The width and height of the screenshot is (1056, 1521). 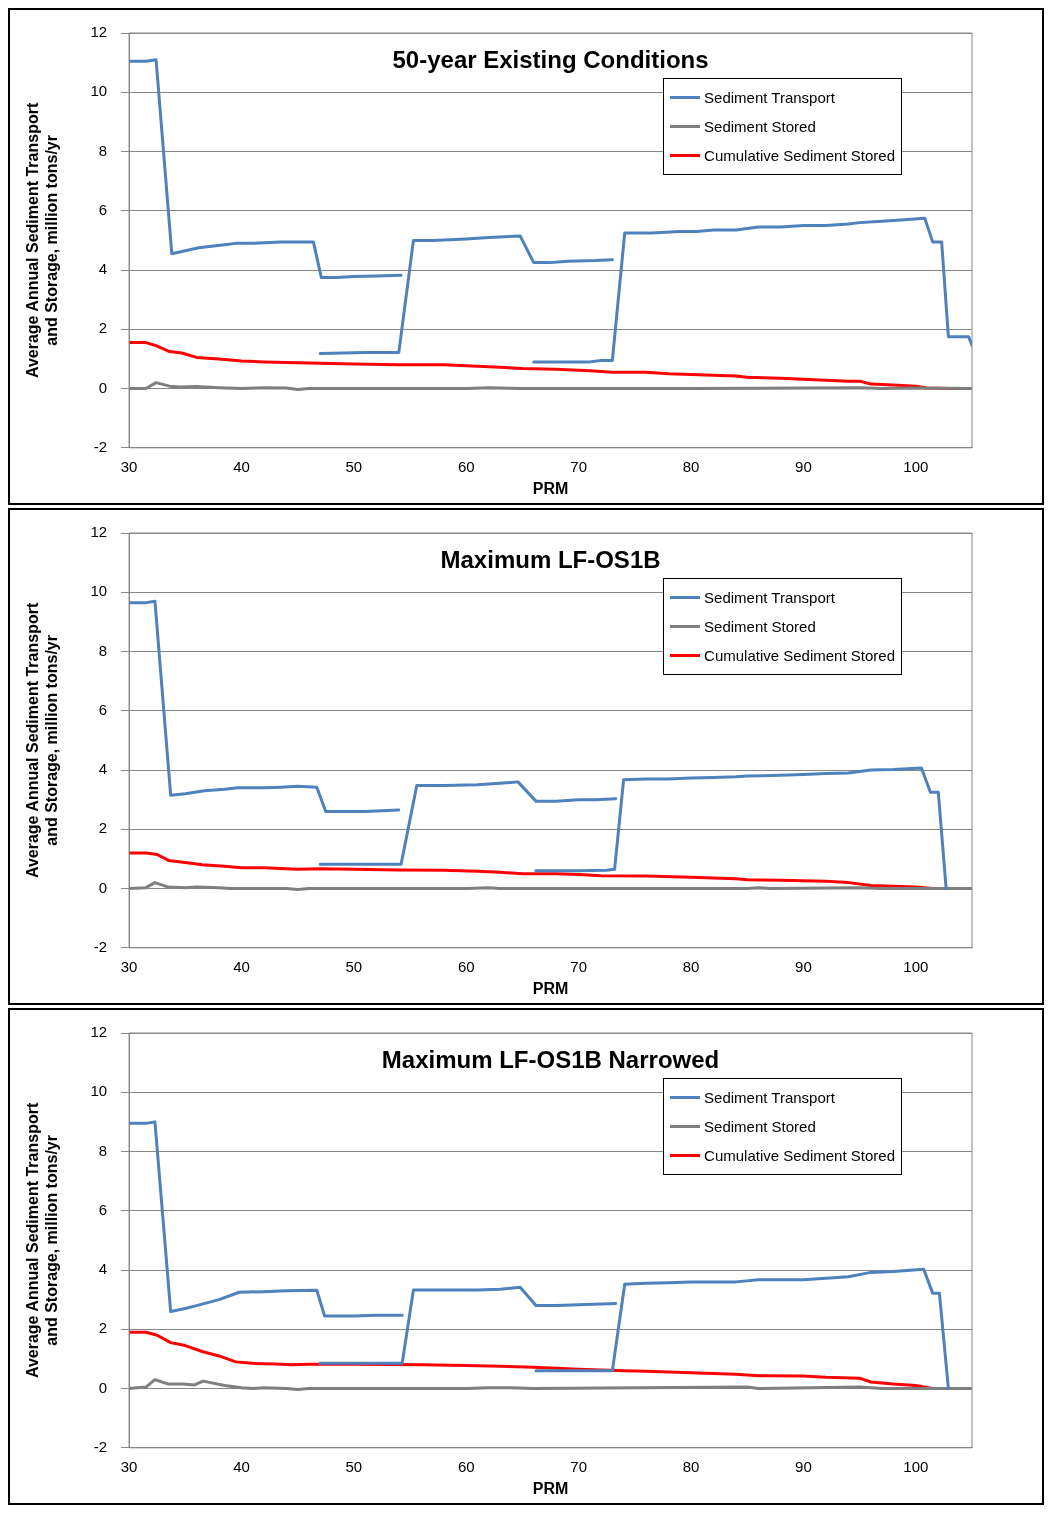 I want to click on text: 50-year Existing Conditions, so click(x=550, y=59).